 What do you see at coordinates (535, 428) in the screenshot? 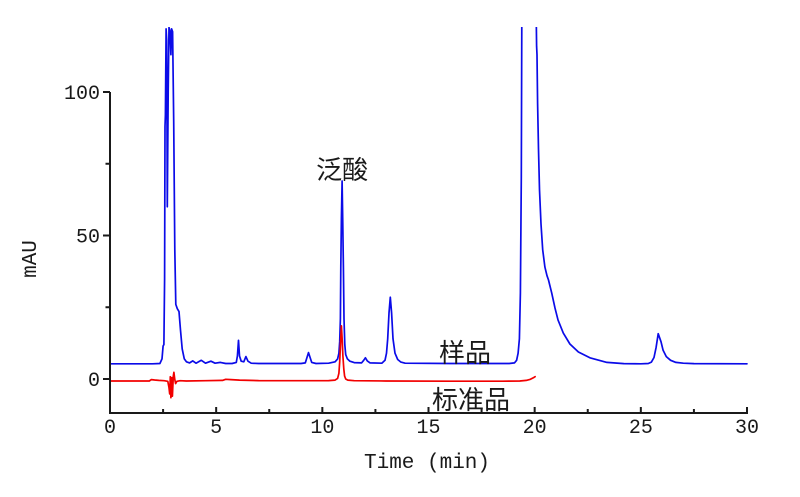
I see `x-tick-label: 20` at bounding box center [535, 428].